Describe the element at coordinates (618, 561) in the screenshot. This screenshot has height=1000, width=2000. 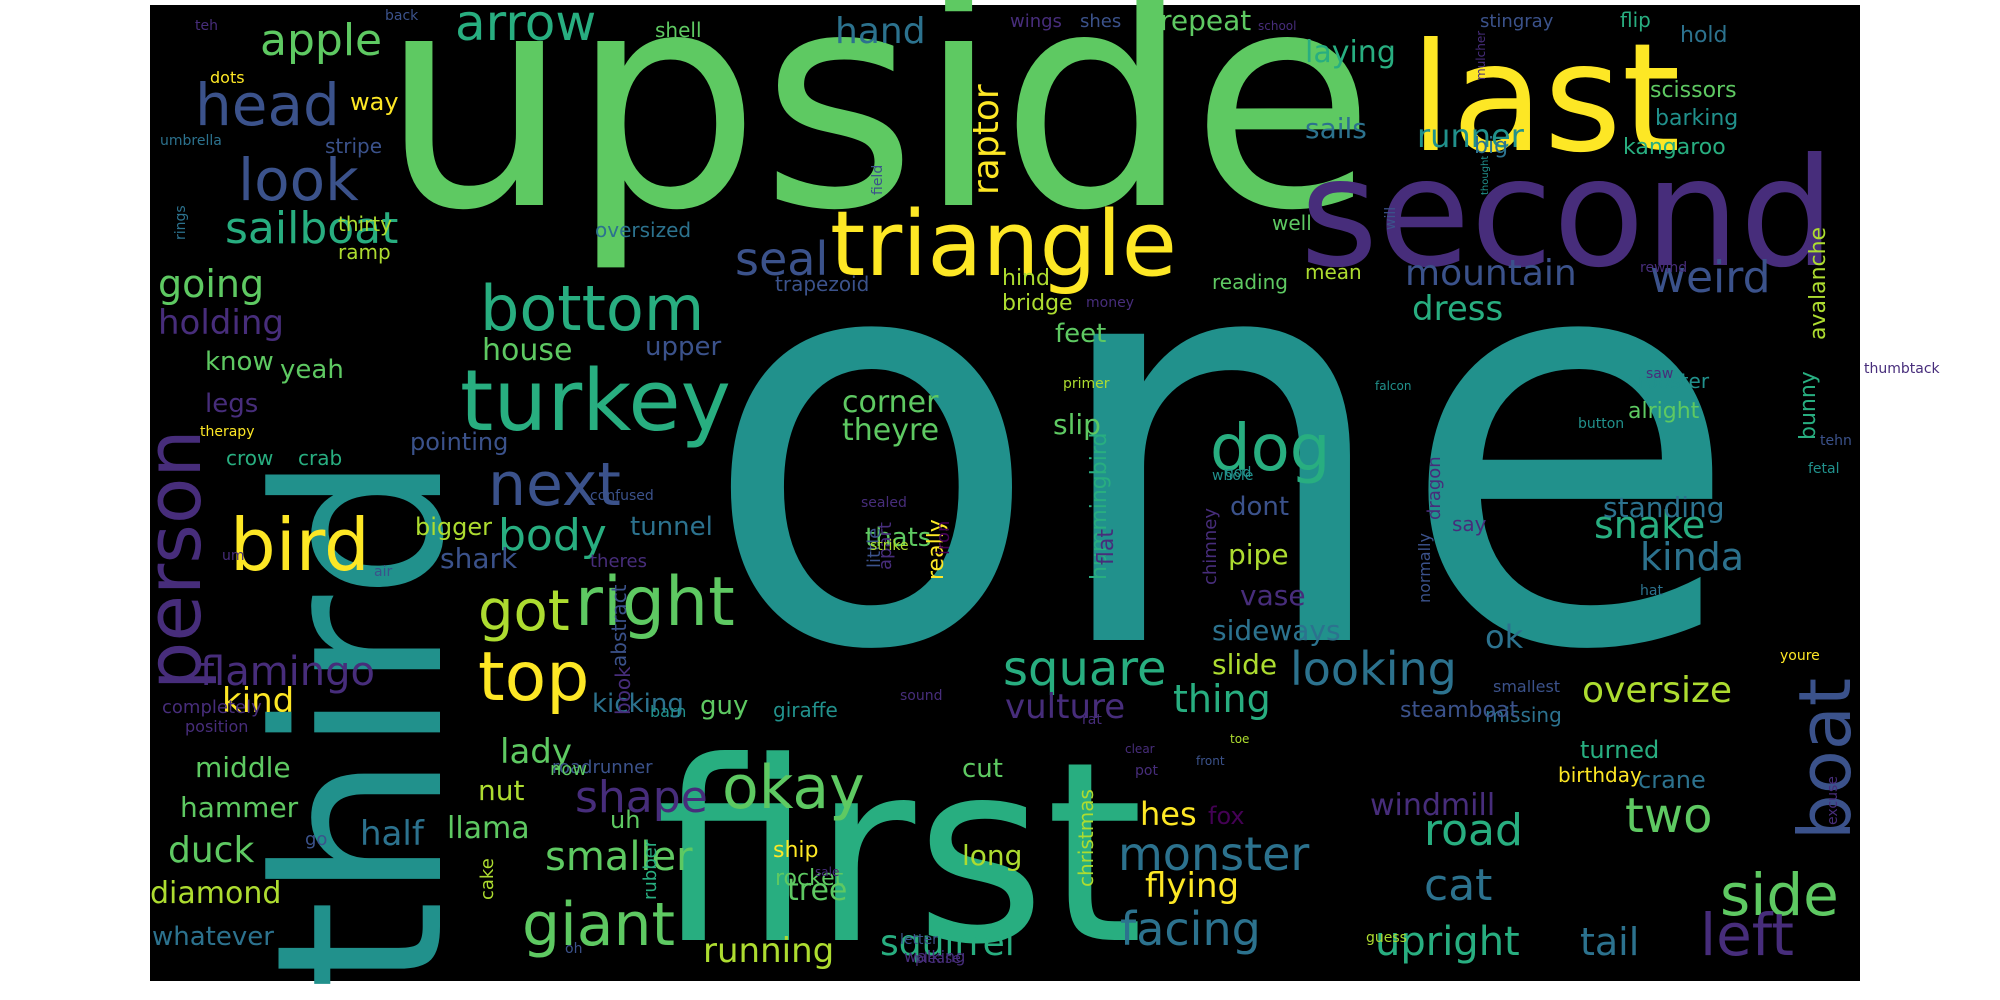
I see `word-theres: theres` at that location.